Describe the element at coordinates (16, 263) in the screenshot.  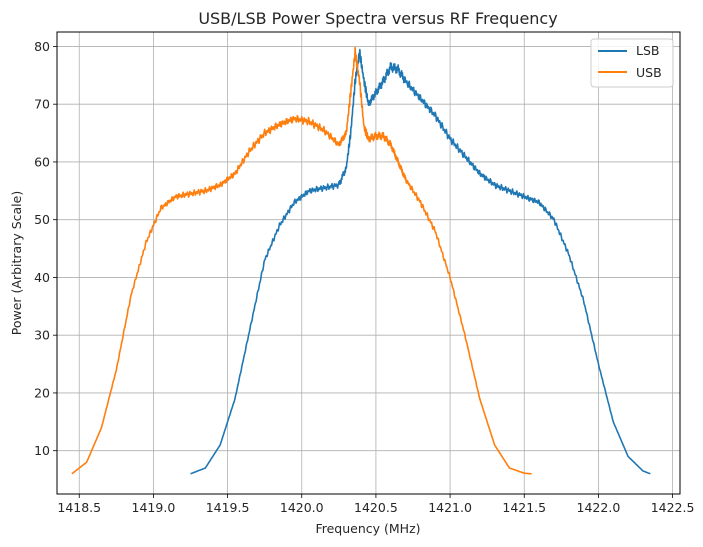
I see `y-axis-title: Power (Arbitrary Scale)` at that location.